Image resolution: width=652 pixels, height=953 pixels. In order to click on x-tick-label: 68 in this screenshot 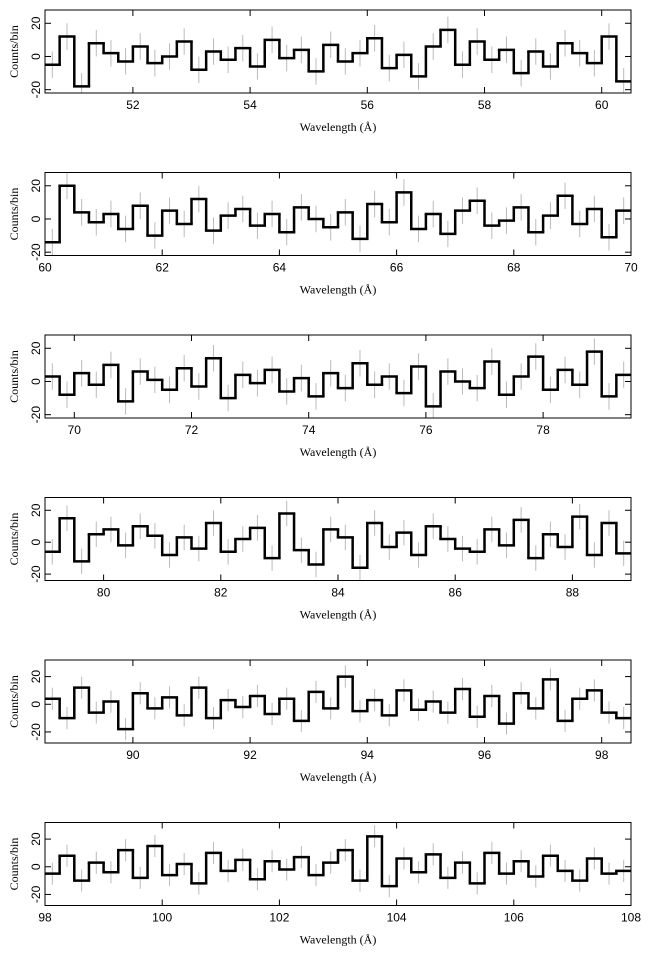, I will do `click(514, 268)`.